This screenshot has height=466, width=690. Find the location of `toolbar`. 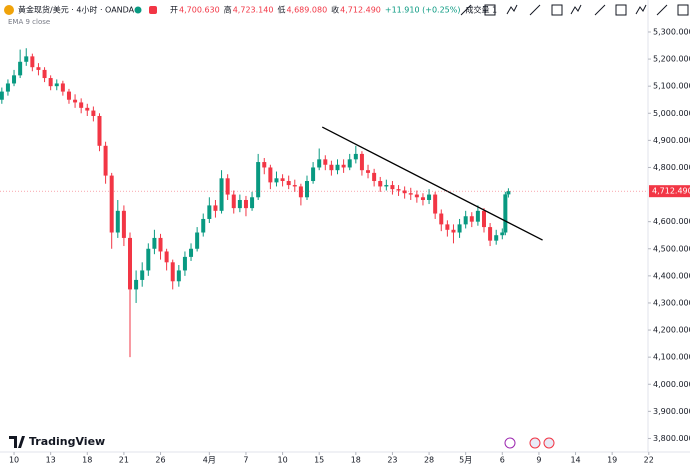

toolbar is located at coordinates (574, 10).